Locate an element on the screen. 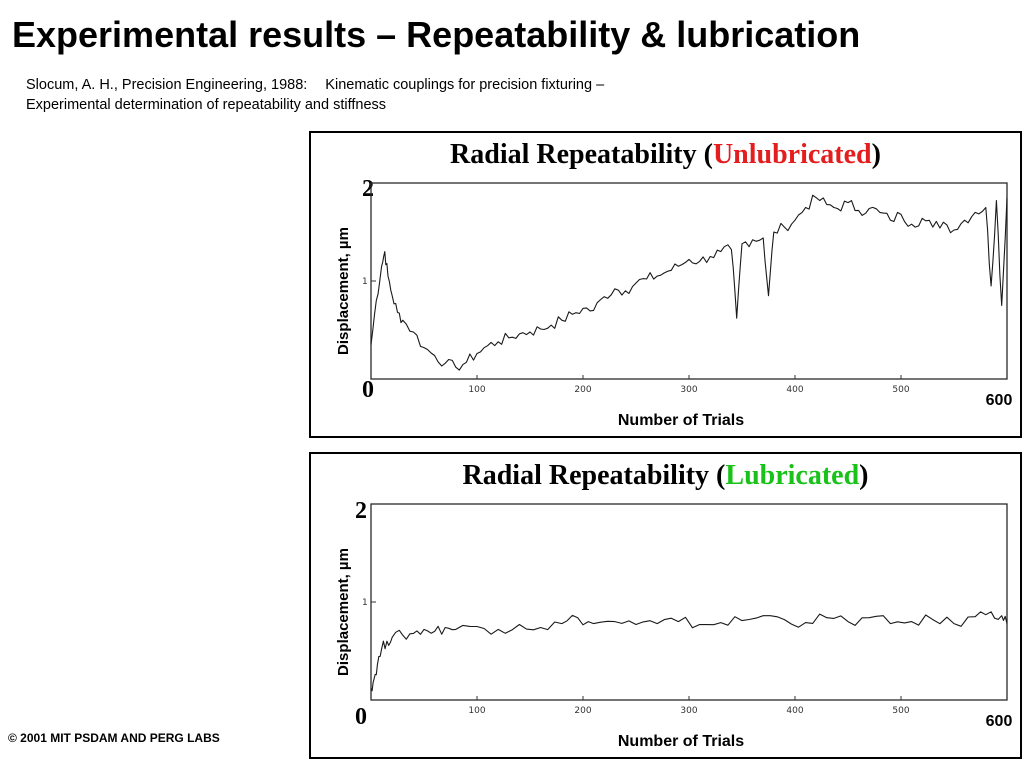 This screenshot has width=1024, height=768. chart-title-condition: Unlubricated is located at coordinates (792, 154).